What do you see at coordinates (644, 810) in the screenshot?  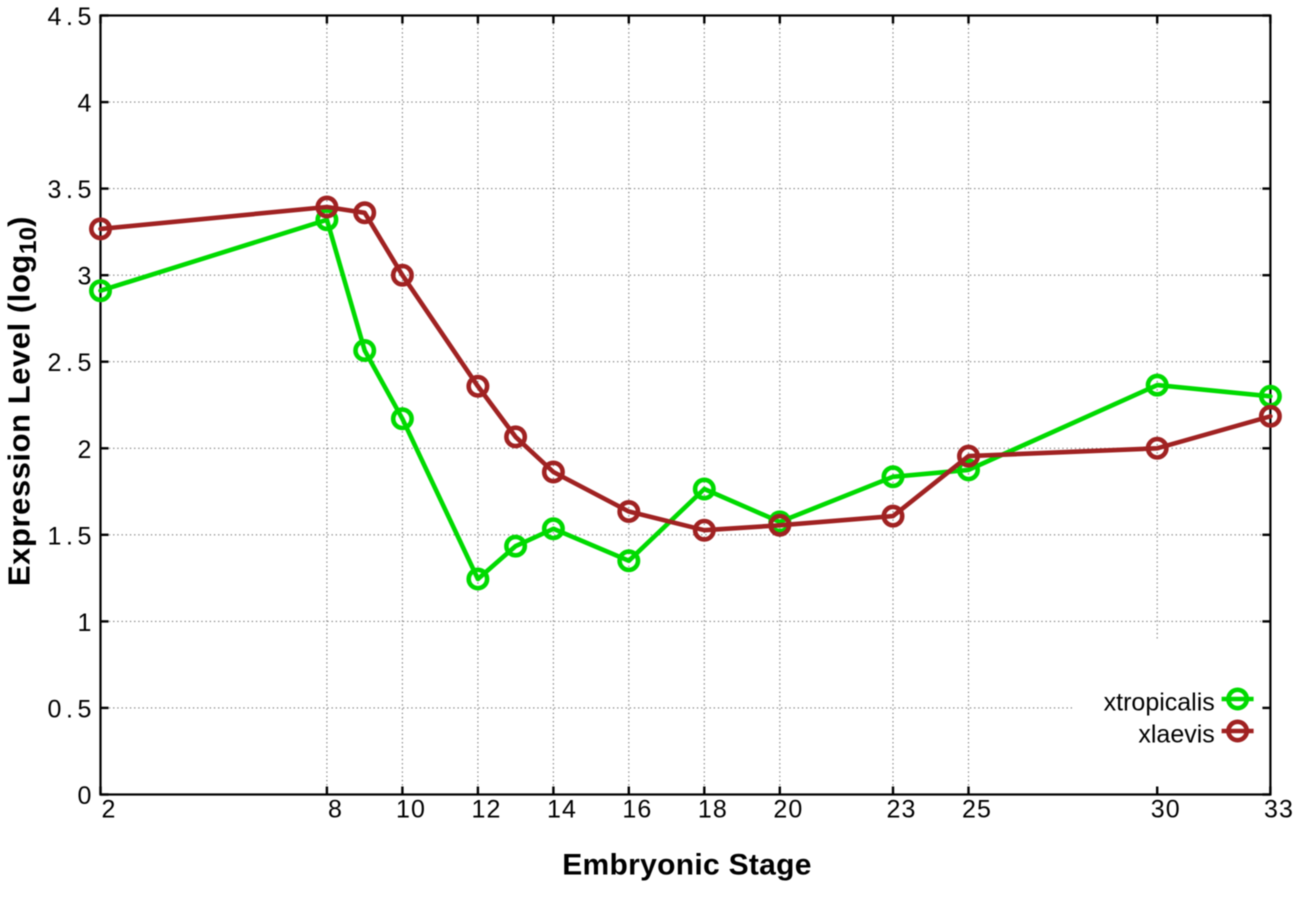 I see `svg-text: 6` at bounding box center [644, 810].